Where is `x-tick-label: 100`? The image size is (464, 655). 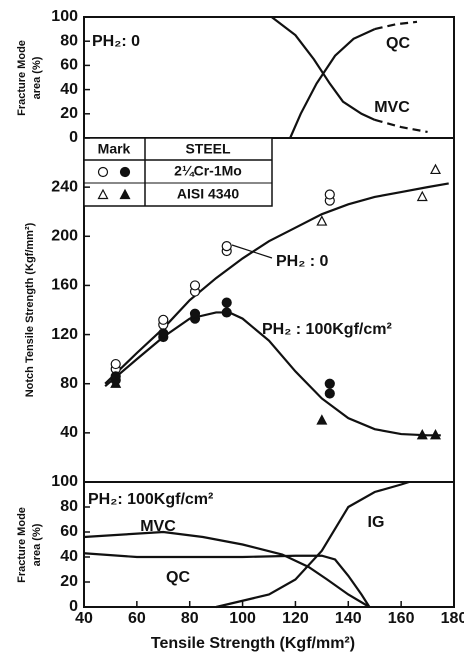 x-tick-label: 100 is located at coordinates (242, 618).